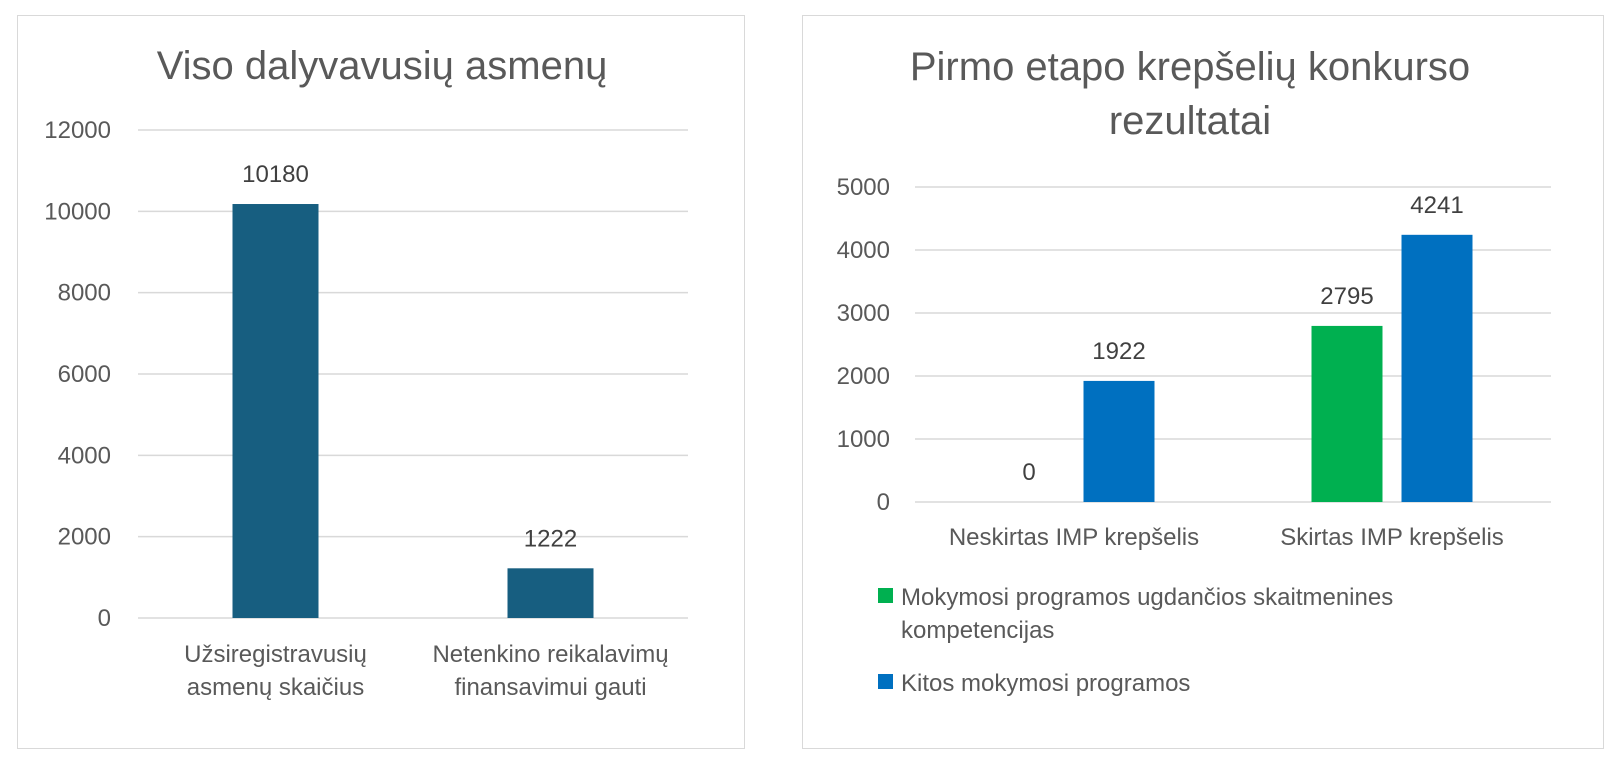 This screenshot has height=765, width=1621. What do you see at coordinates (550, 538) in the screenshot?
I see `data-label: 1222` at bounding box center [550, 538].